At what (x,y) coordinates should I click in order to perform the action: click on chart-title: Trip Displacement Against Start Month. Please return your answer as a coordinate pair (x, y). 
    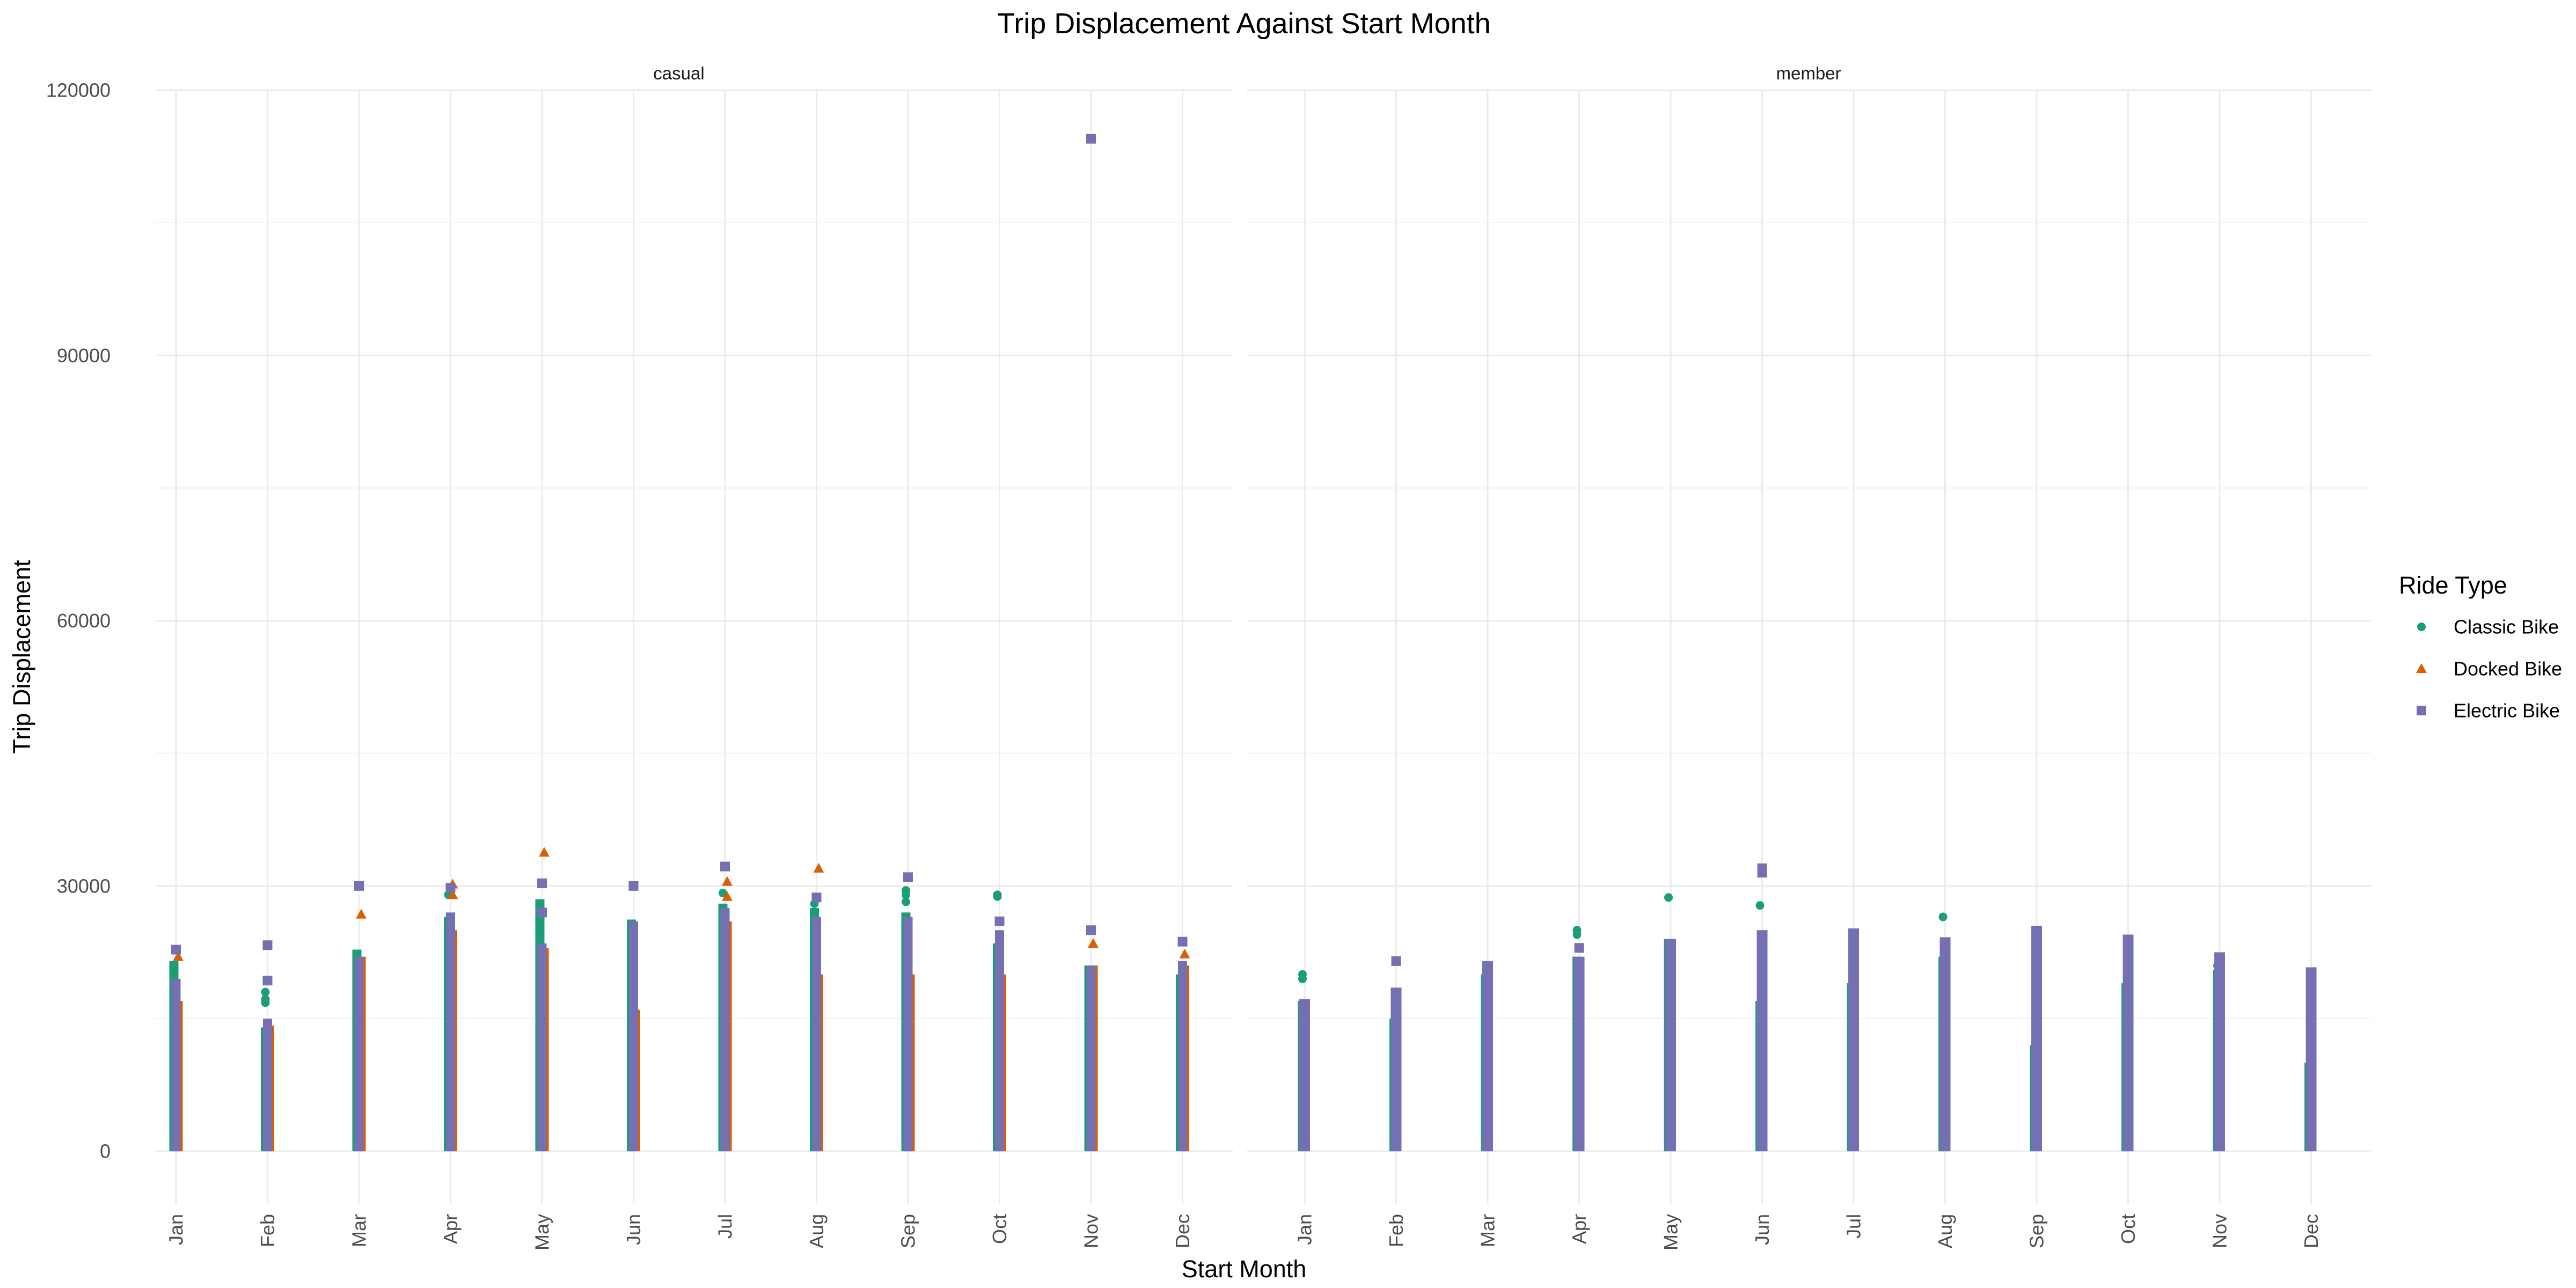
    Looking at the image, I should click on (1243, 24).